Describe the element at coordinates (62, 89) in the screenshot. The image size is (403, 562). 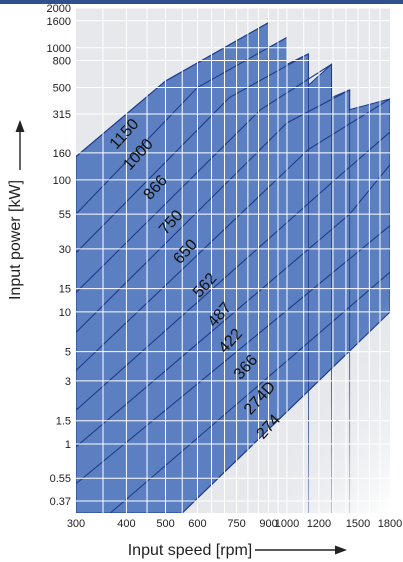
I see `y-tick-label: 500` at that location.